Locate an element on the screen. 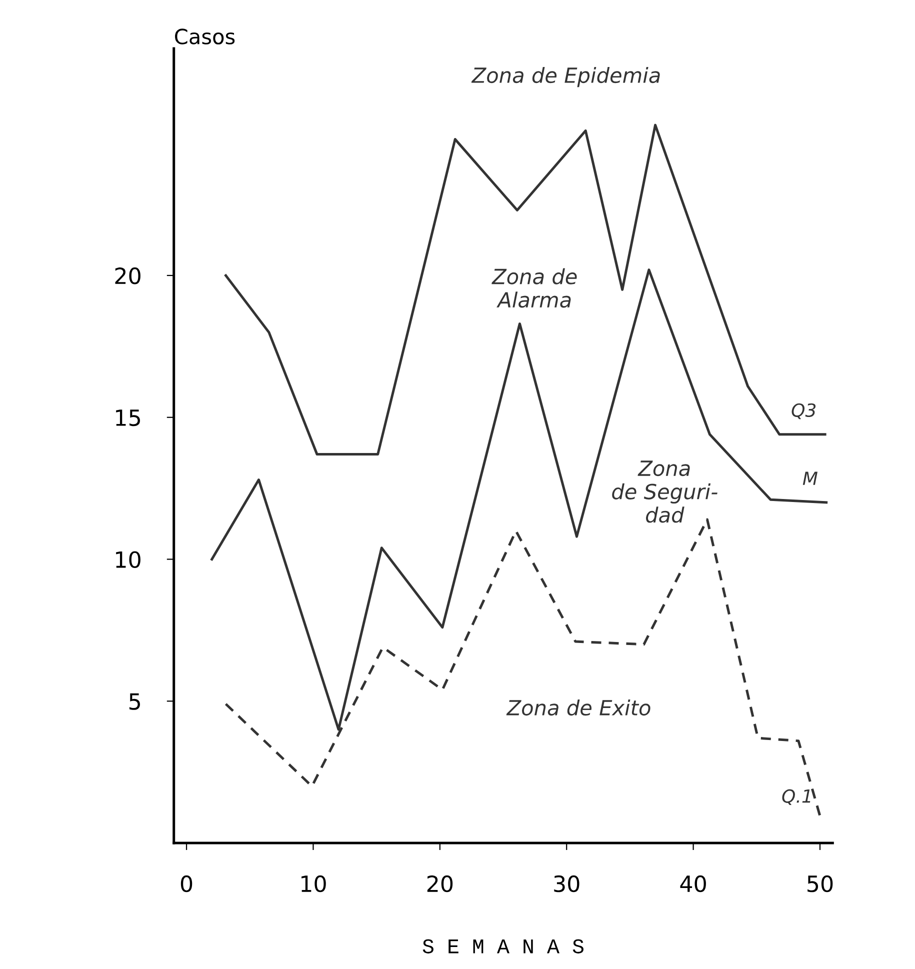  x-tick-label: 30 is located at coordinates (567, 883).